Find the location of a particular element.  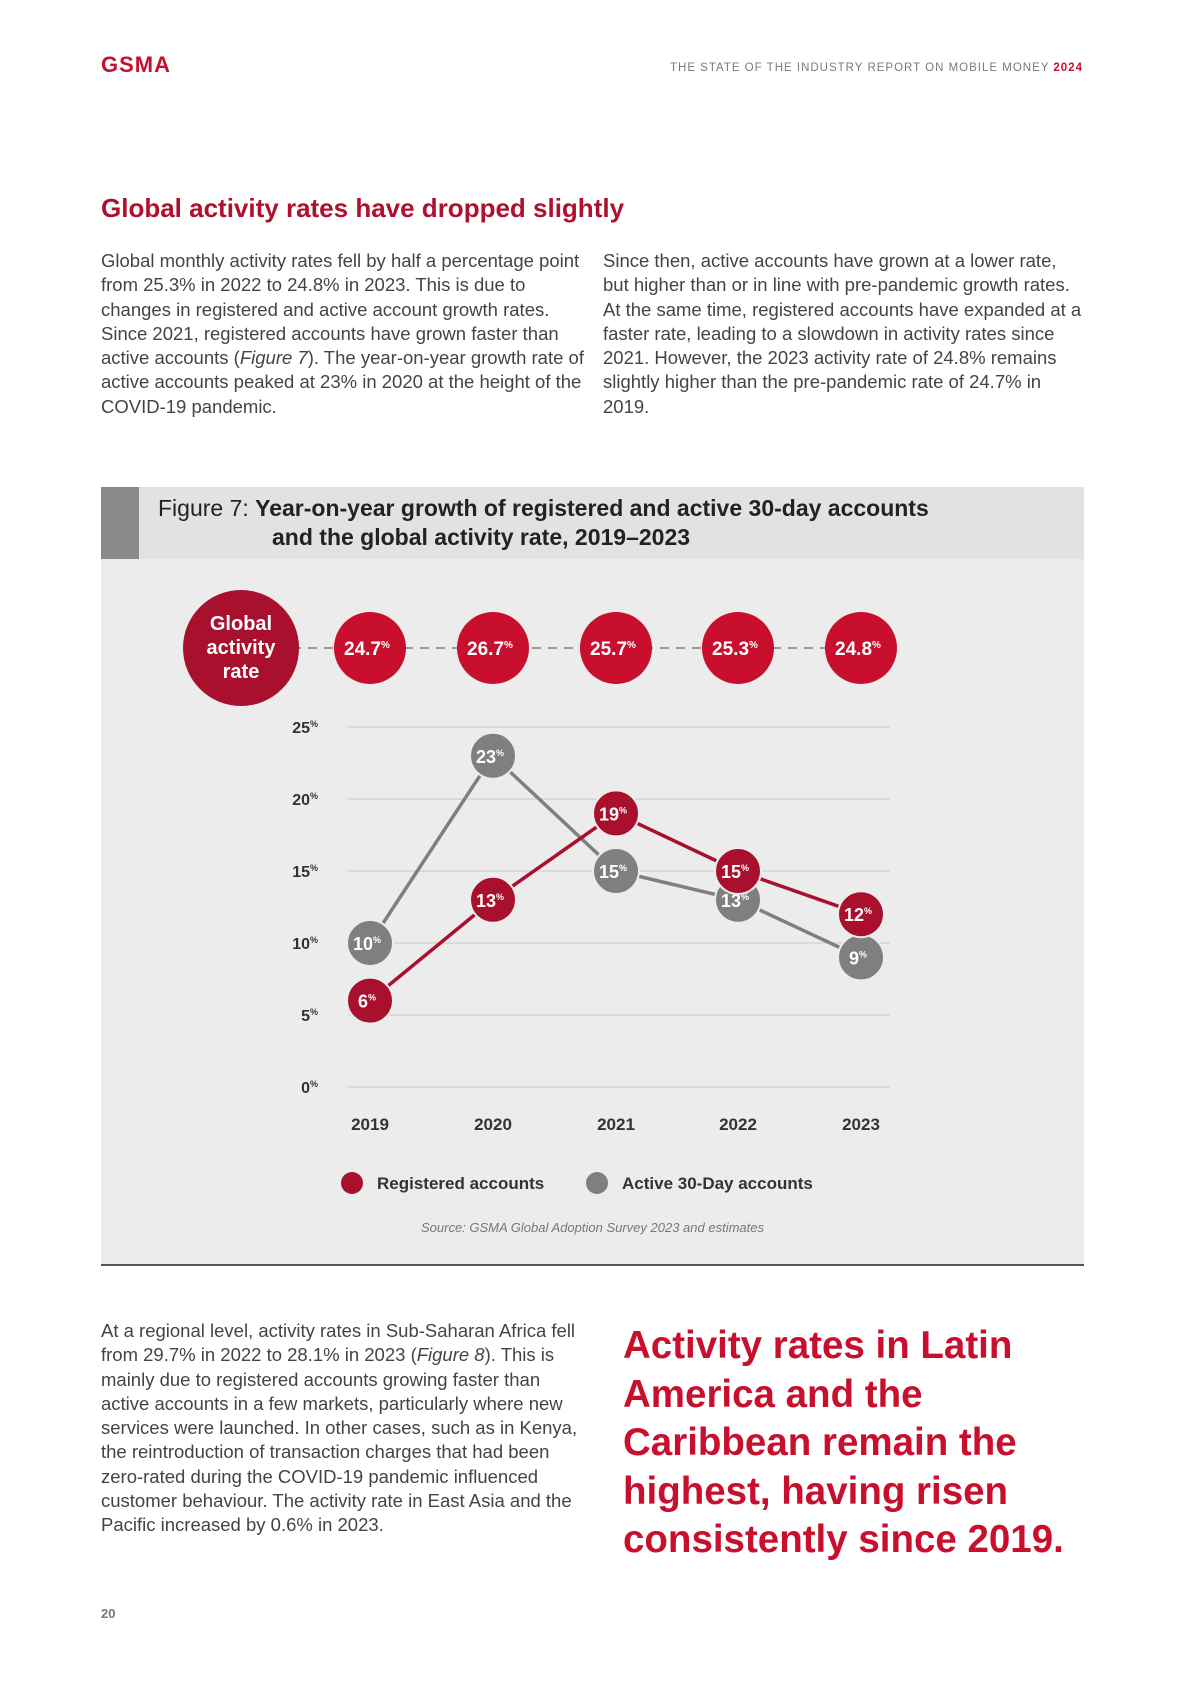

activity-rate-label-3: rate is located at coordinates (241, 672).